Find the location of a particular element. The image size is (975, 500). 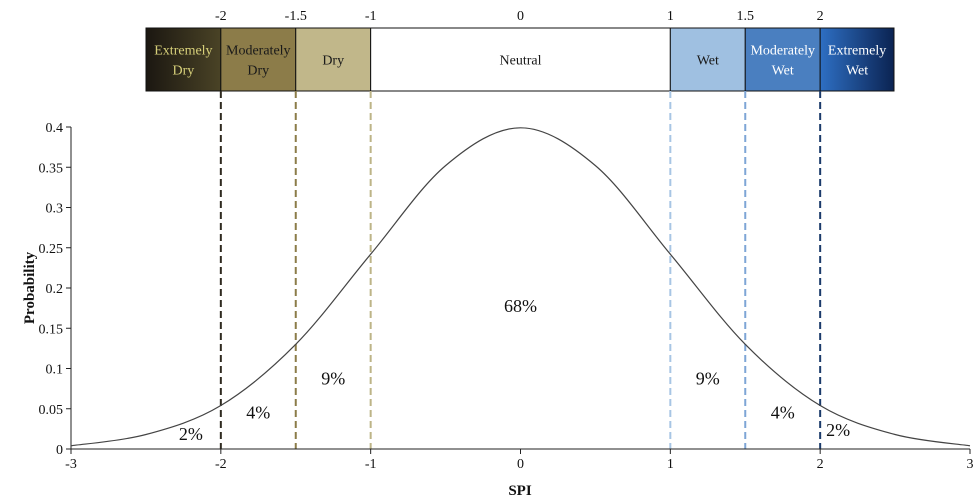

y-tick-label: 0.4 is located at coordinates (55, 128).